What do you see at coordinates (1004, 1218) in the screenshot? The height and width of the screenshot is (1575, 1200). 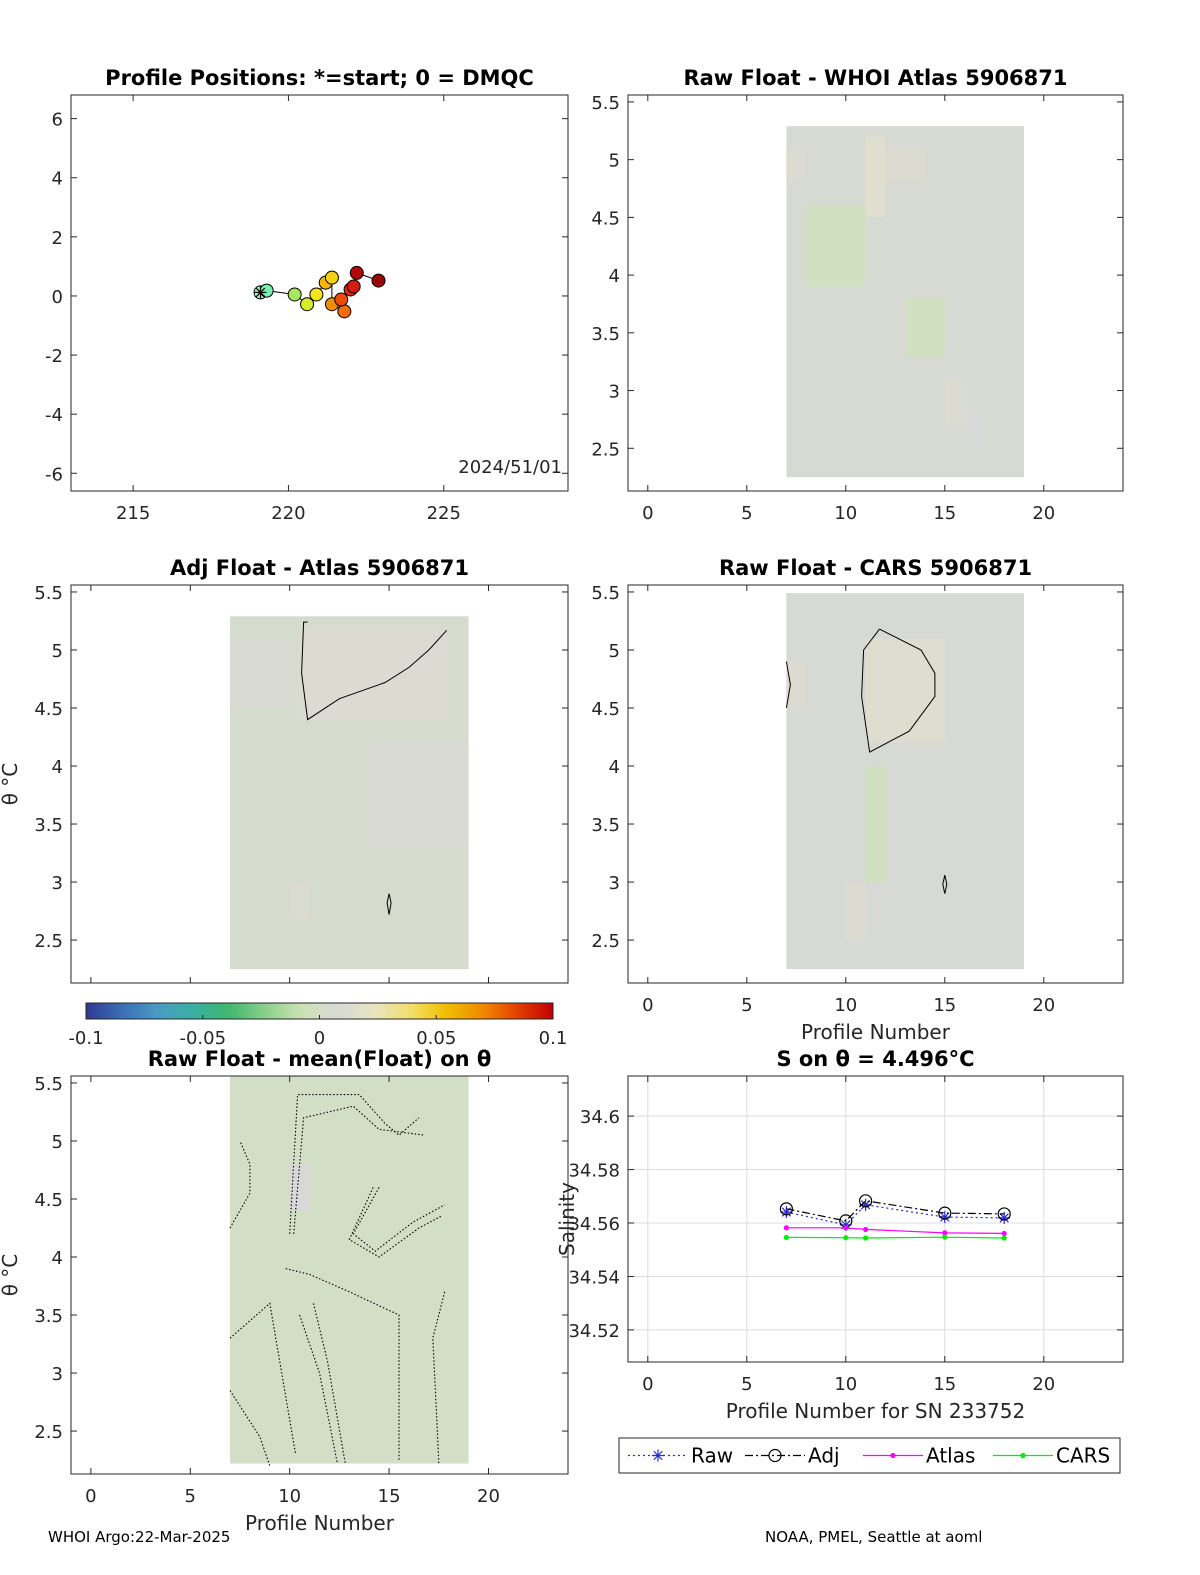 I see `star-stroke` at bounding box center [1004, 1218].